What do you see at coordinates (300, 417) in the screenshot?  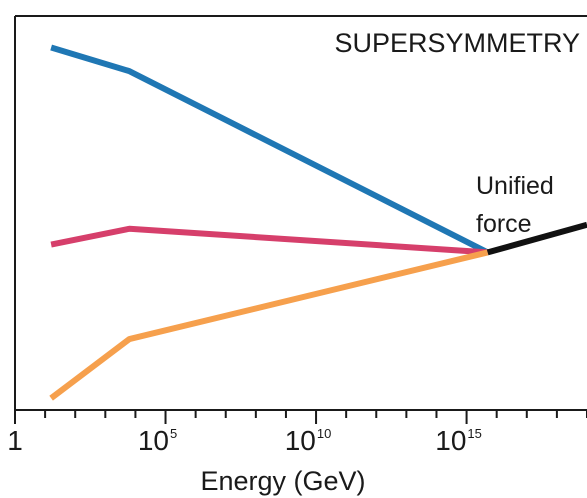 I see `minor-ticks` at bounding box center [300, 417].